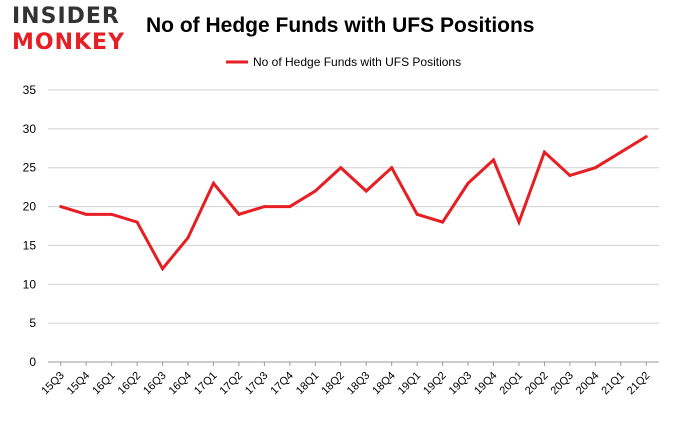 The image size is (680, 433). What do you see at coordinates (486, 384) in the screenshot?
I see `x-tick-label: 19Q4` at bounding box center [486, 384].